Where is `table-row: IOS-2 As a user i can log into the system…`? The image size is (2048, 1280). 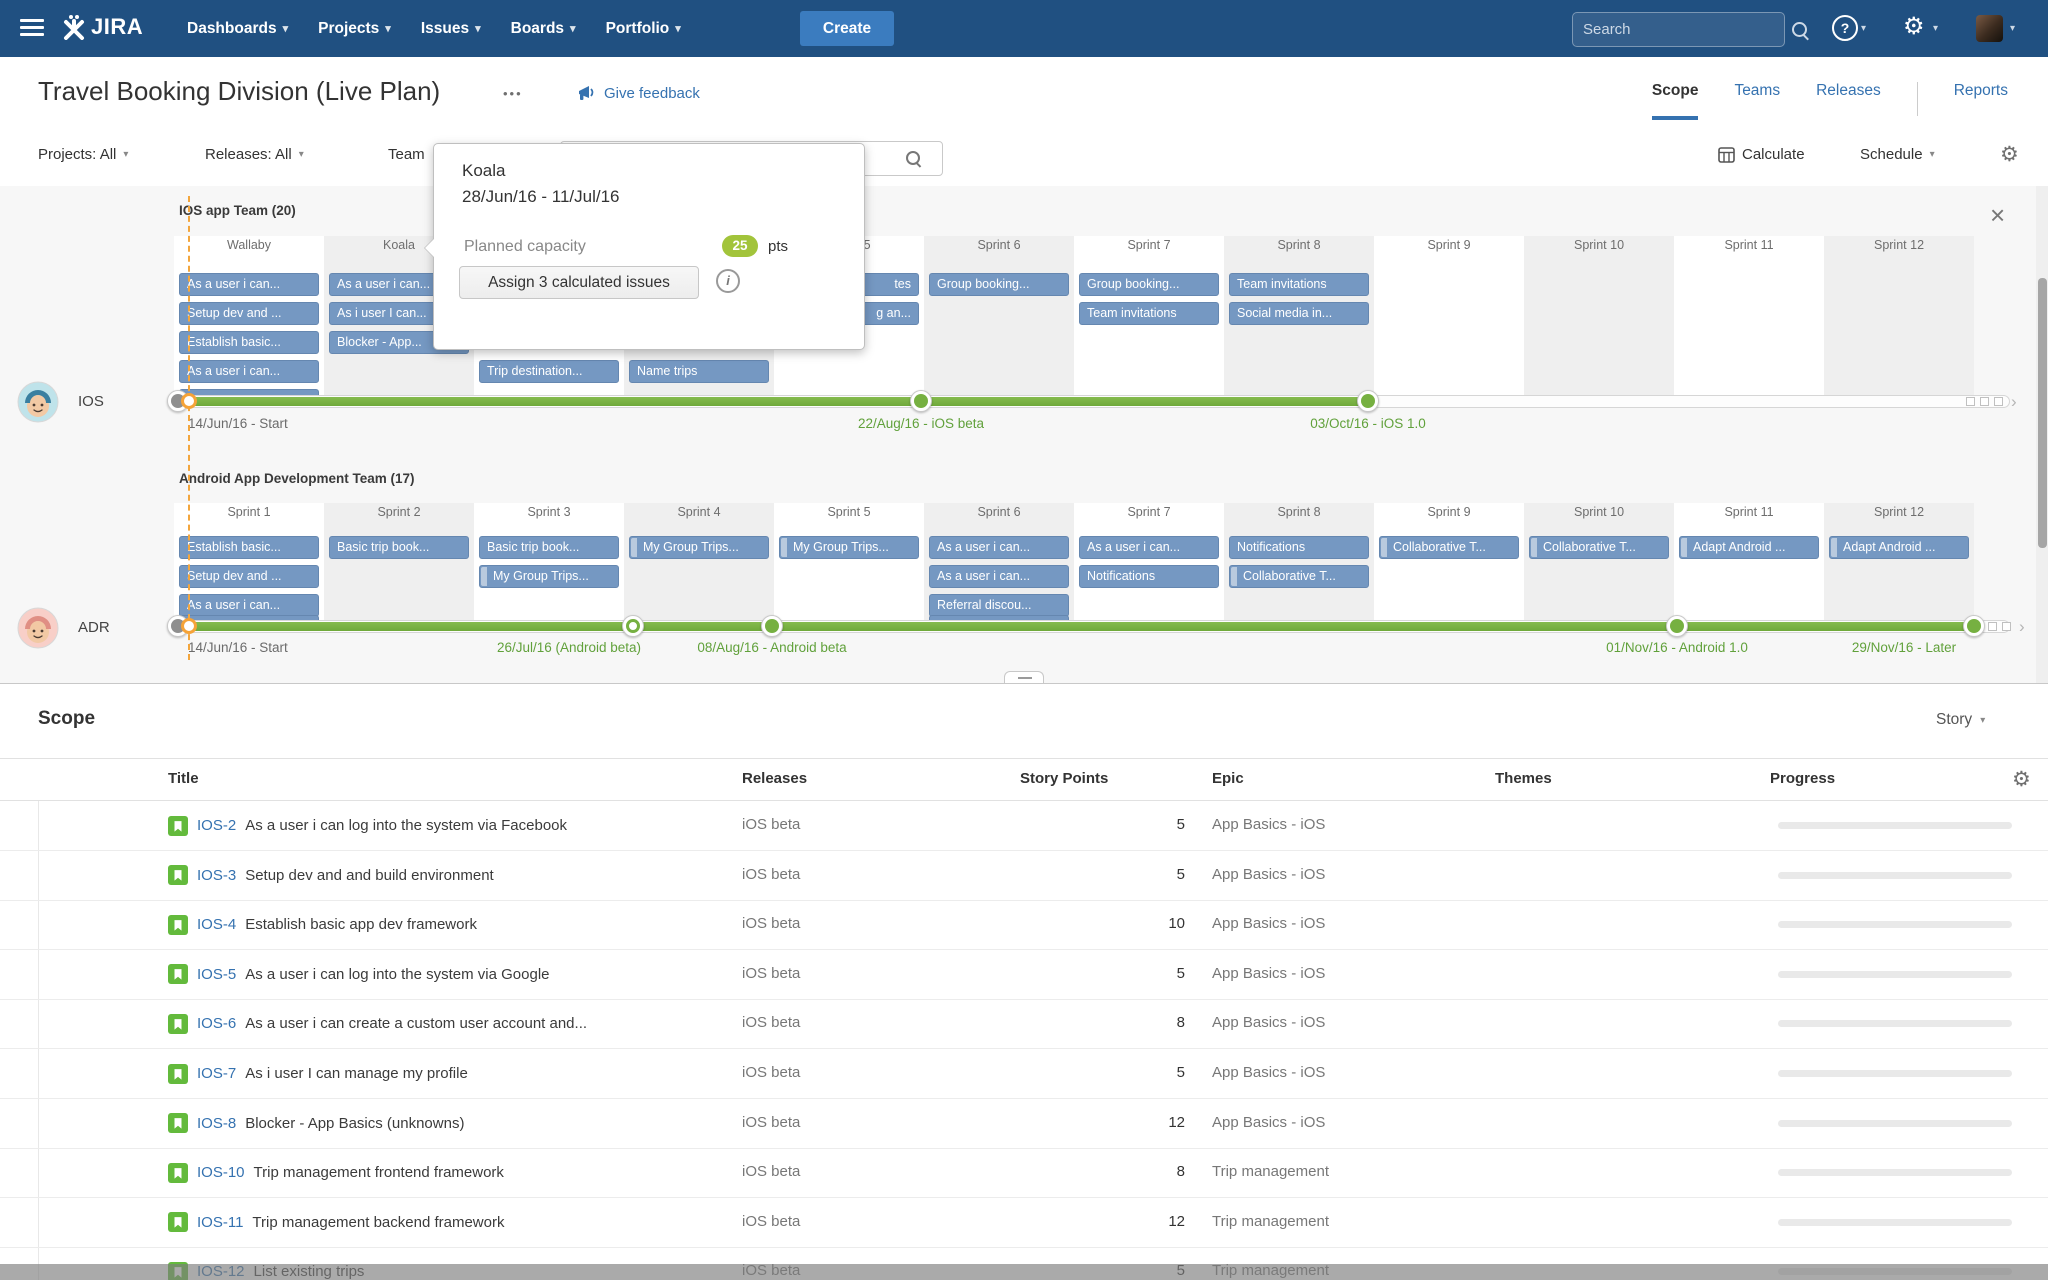
table-row: IOS-2 As a user i can log into the system… is located at coordinates (1024, 826).